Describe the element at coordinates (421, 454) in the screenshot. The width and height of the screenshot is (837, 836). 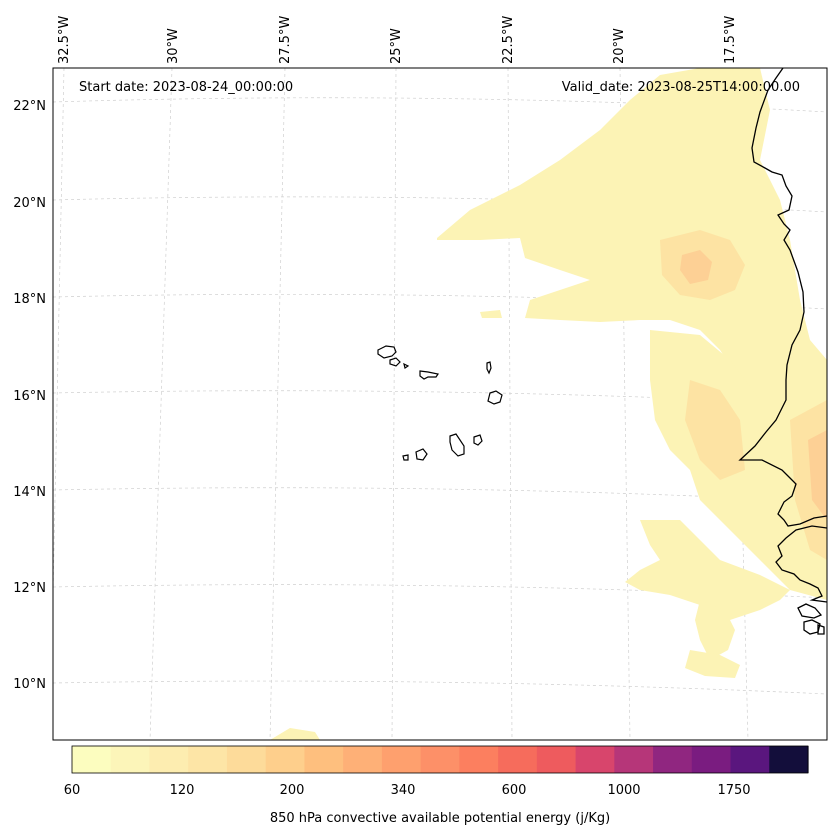
I see `island-fogo` at that location.